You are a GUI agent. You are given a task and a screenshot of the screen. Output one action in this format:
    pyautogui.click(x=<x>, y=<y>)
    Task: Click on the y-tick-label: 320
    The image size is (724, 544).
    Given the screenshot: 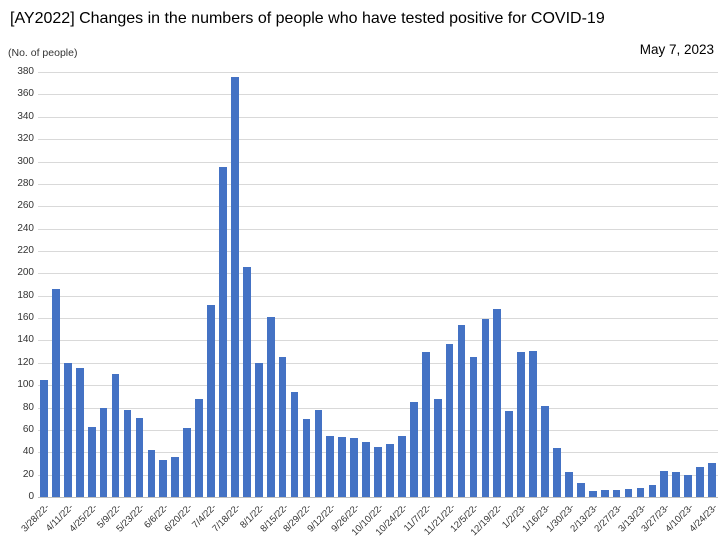 What is the action you would take?
    pyautogui.click(x=25, y=139)
    